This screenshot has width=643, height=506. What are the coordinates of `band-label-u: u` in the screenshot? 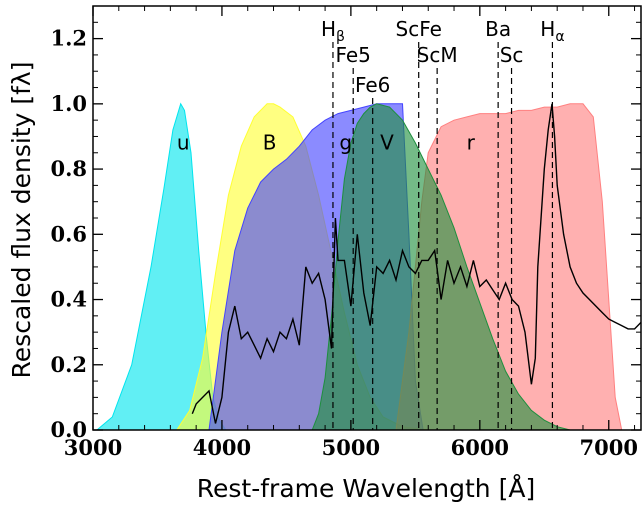 It's located at (183, 143).